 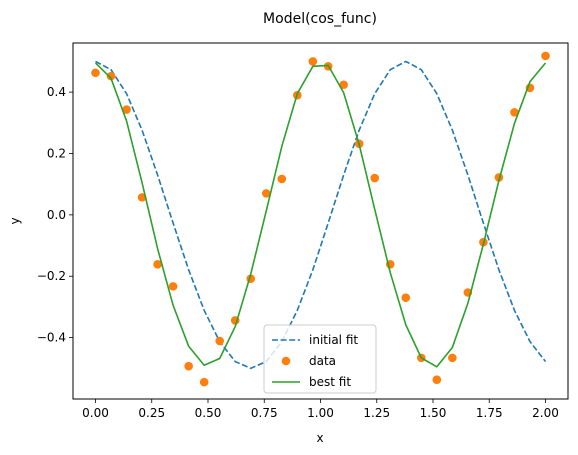 I want to click on y-axis: −0.4 −0.2 0.0 0.2 0.4, so click(x=55, y=215).